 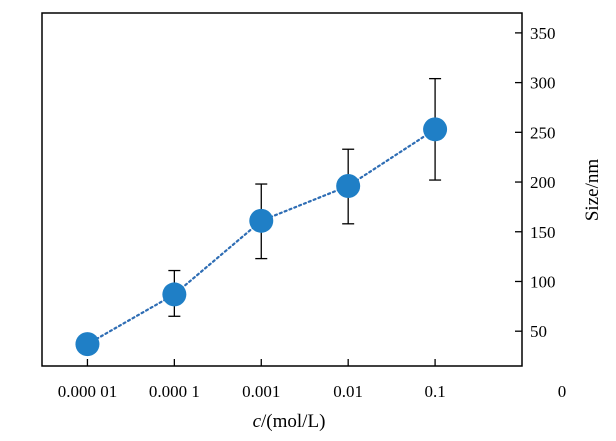 I want to click on x-axis-label: c/(mol/L), so click(x=289, y=421).